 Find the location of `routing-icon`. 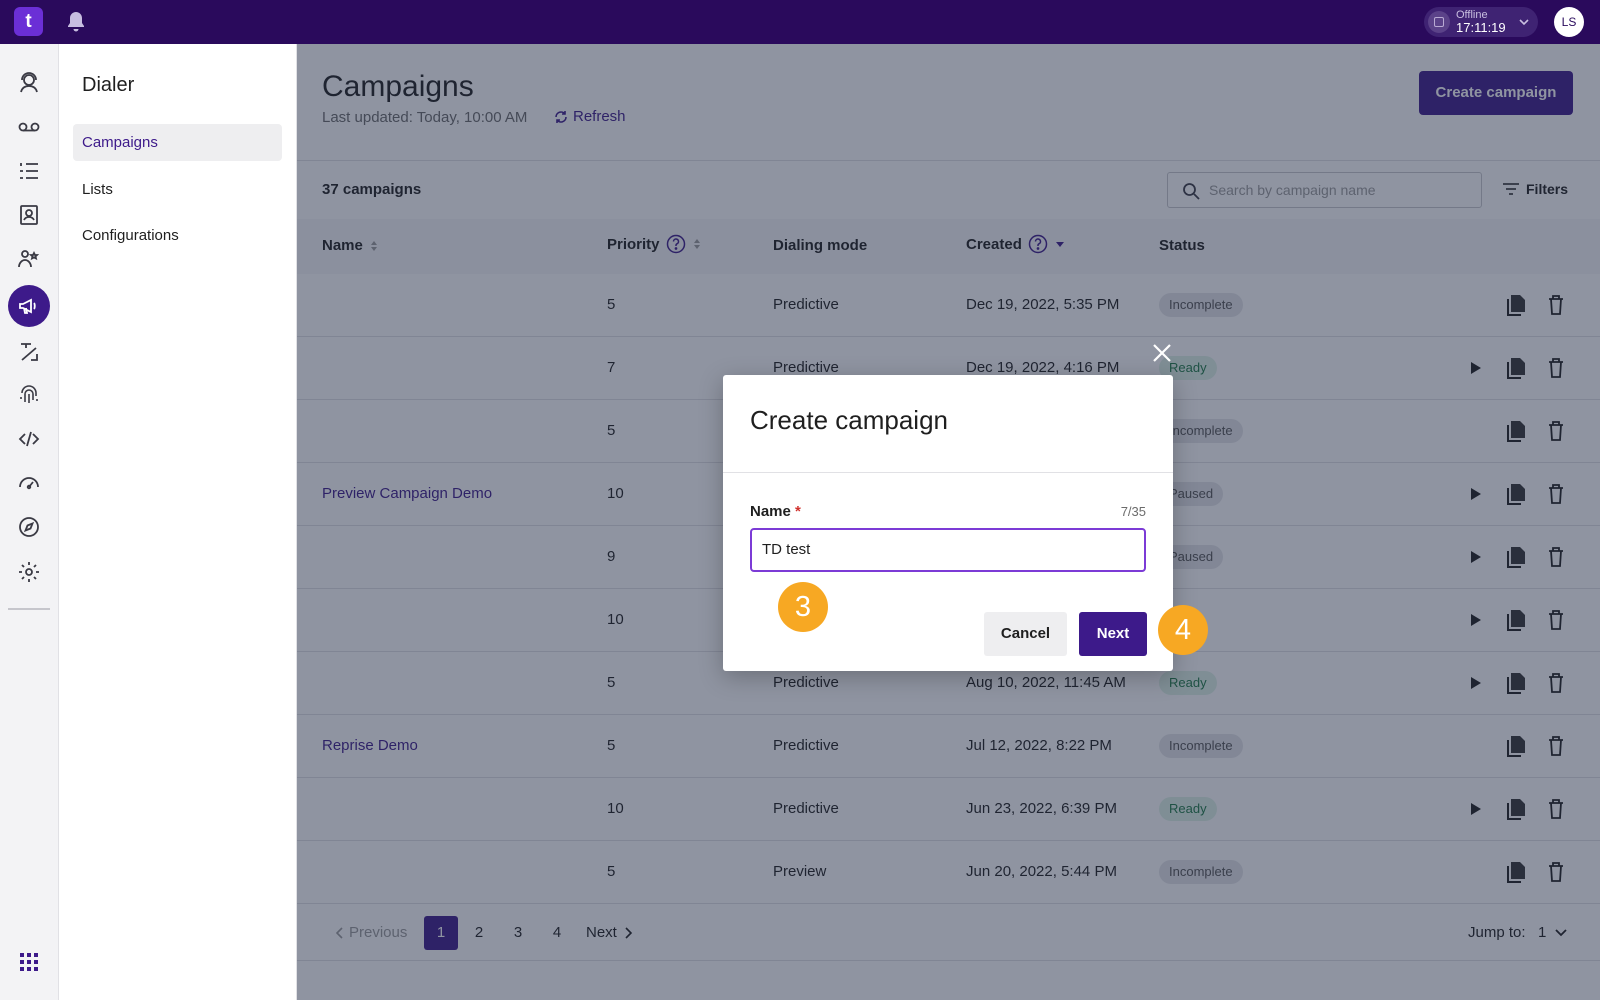

routing-icon is located at coordinates (29, 352).